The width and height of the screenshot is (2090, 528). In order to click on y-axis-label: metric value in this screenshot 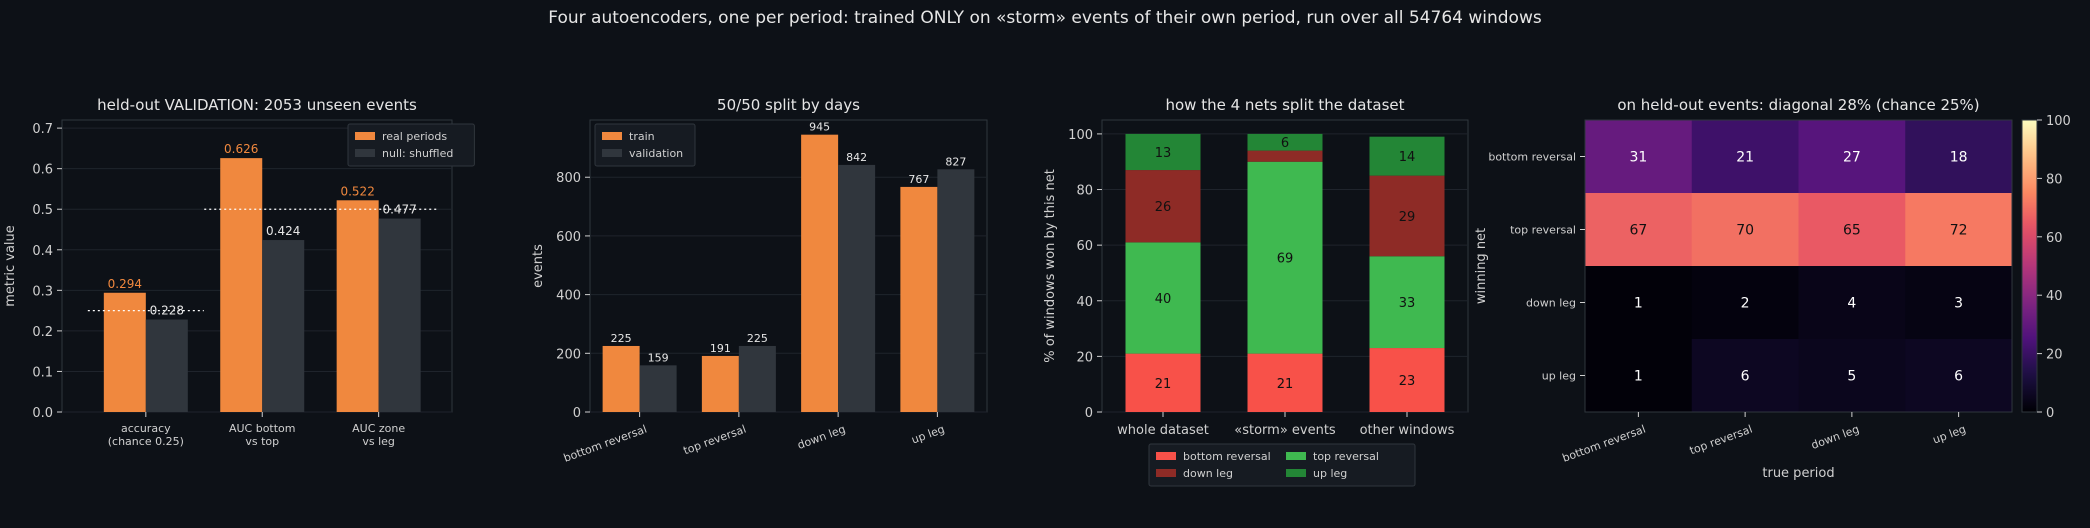, I will do `click(10, 266)`.